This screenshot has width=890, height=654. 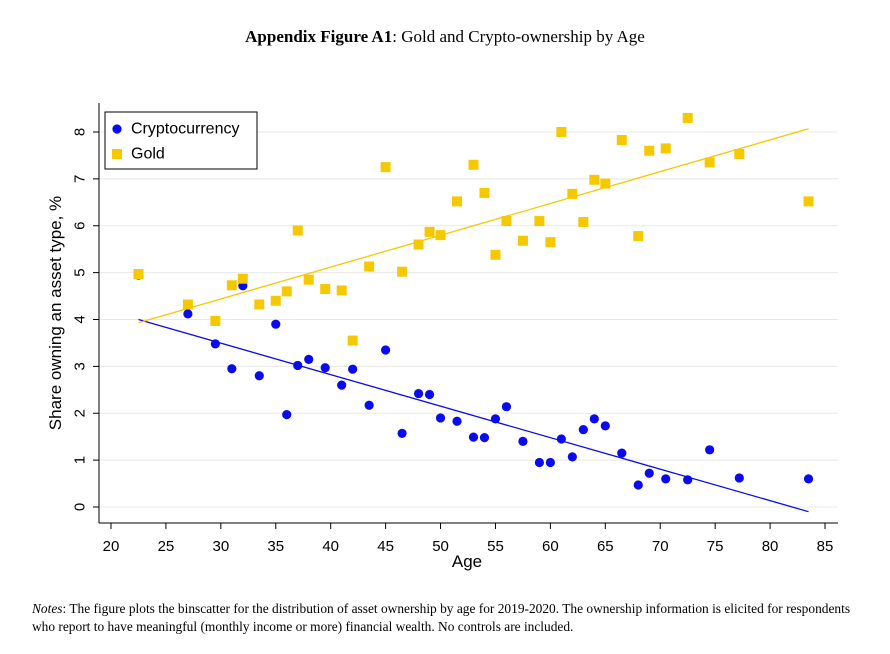 I want to click on notes-label: Notes, so click(x=47, y=608).